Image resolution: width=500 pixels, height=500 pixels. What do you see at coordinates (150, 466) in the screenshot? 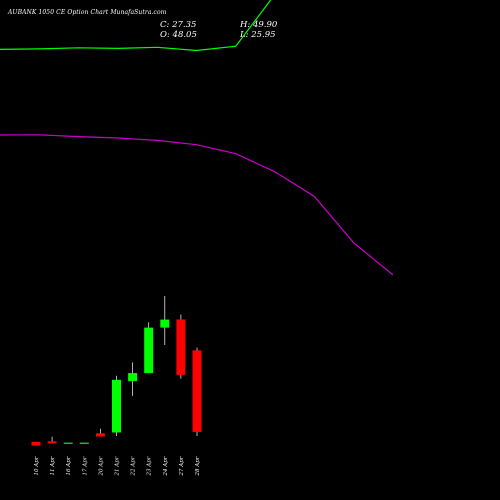
I see `x-tick-label: 23 Apr` at bounding box center [150, 466].